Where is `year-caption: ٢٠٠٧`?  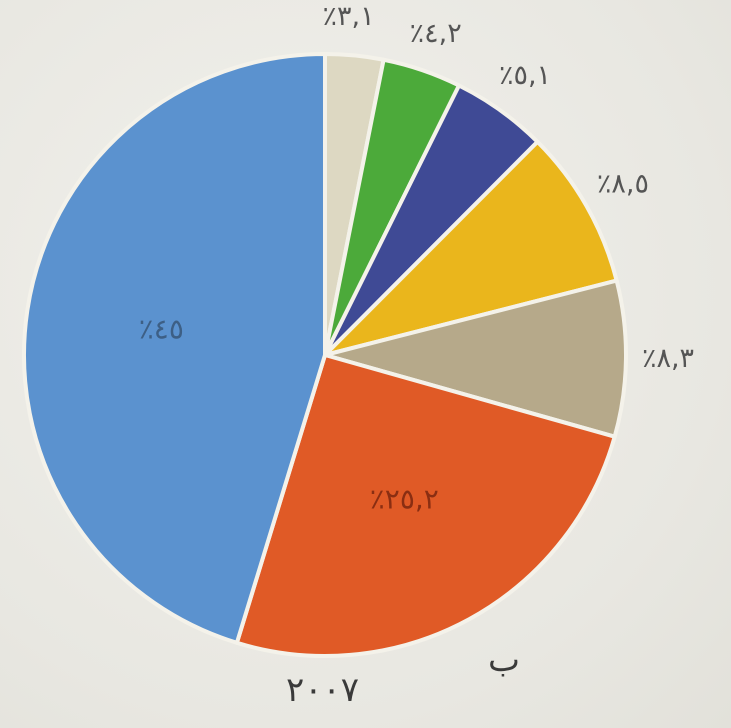 year-caption: ٢٠٠٧ is located at coordinates (323, 690).